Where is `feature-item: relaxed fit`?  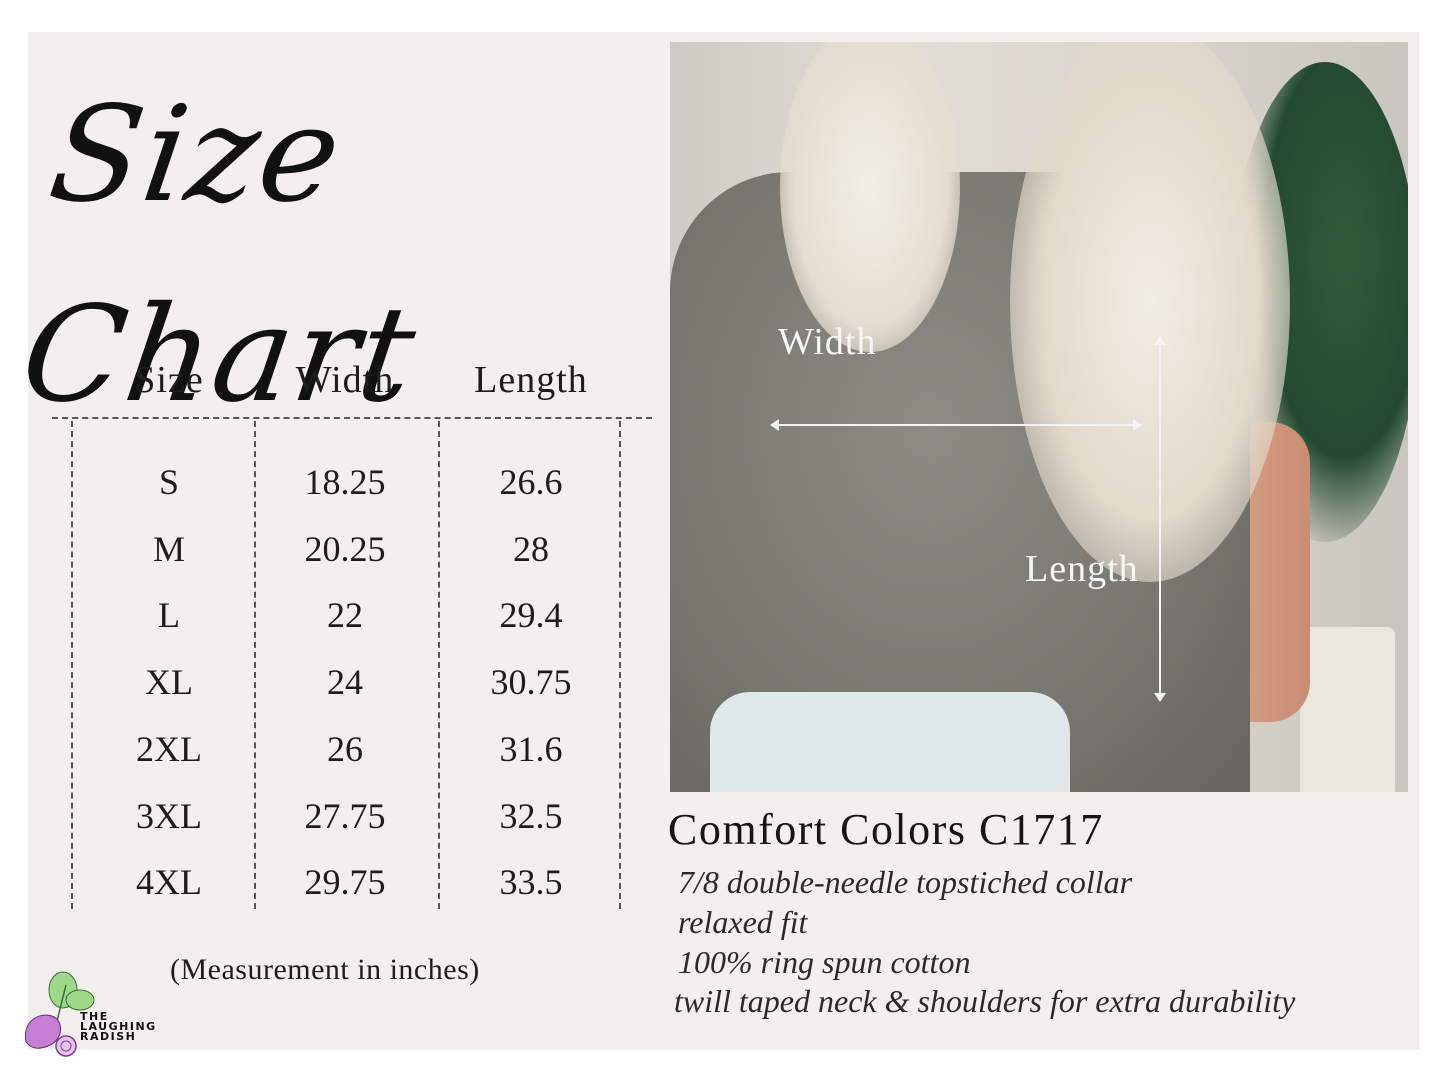 feature-item: relaxed fit is located at coordinates (743, 922).